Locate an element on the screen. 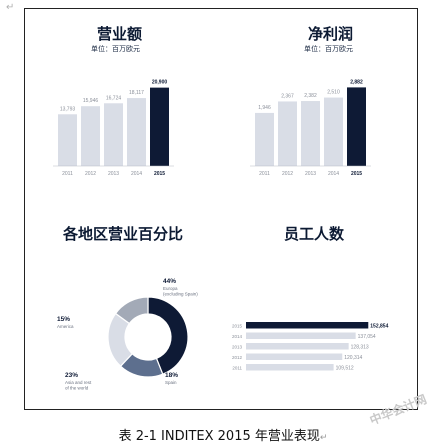  staff-year-label: 2014 is located at coordinates (237, 336).